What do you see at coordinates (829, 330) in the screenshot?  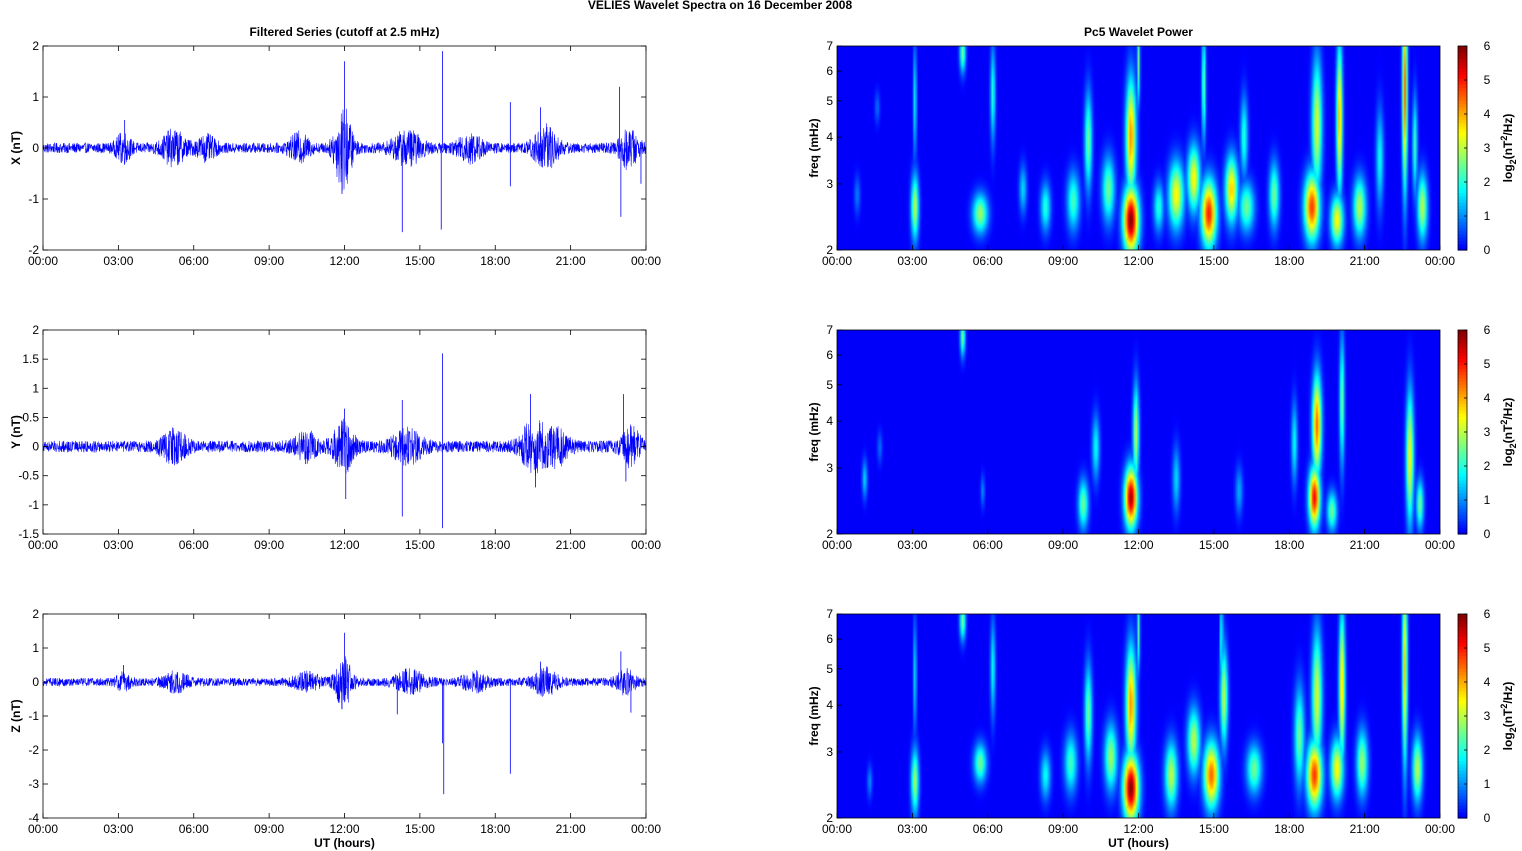 I see `y-tick-label: 7` at bounding box center [829, 330].